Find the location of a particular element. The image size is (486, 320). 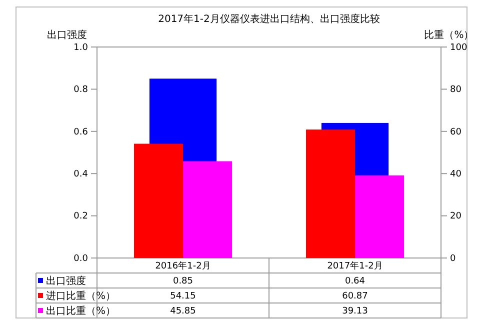

y2-tick-label: 80 is located at coordinates (456, 90).